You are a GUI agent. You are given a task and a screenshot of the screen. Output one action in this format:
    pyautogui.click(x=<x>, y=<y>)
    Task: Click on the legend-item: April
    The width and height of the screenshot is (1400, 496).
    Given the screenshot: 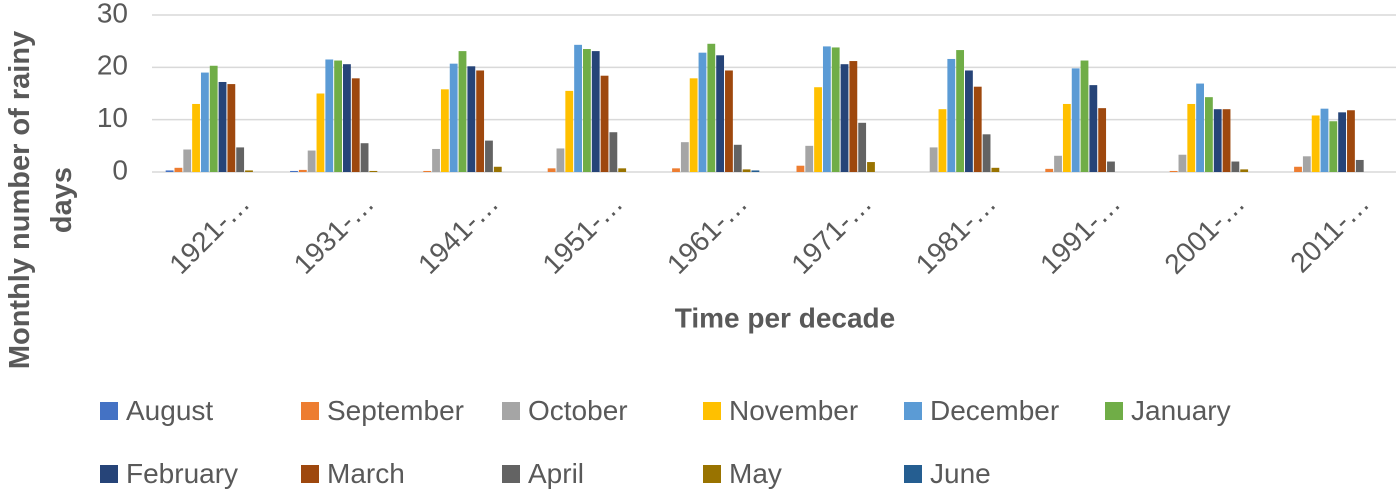 What is the action you would take?
    pyautogui.click(x=602, y=473)
    